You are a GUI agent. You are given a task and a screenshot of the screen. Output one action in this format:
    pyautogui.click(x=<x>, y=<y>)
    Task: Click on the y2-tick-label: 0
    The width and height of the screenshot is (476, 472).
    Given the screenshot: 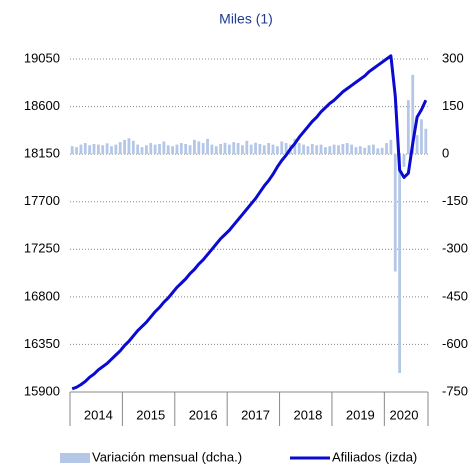 What is the action you would take?
    pyautogui.click(x=445, y=153)
    